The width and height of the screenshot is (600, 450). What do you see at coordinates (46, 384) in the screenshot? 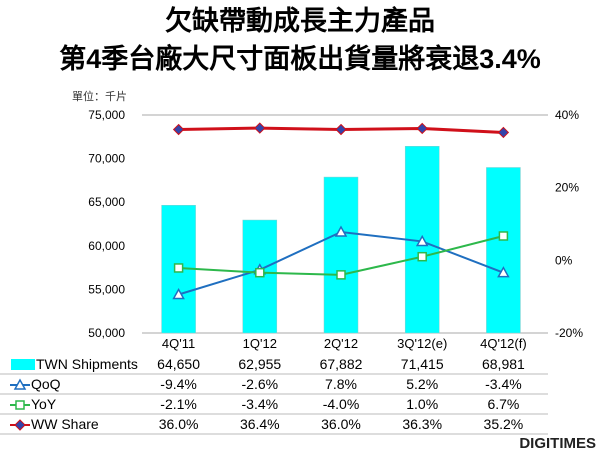
I see `legend-label-qoq: QoQ` at bounding box center [46, 384].